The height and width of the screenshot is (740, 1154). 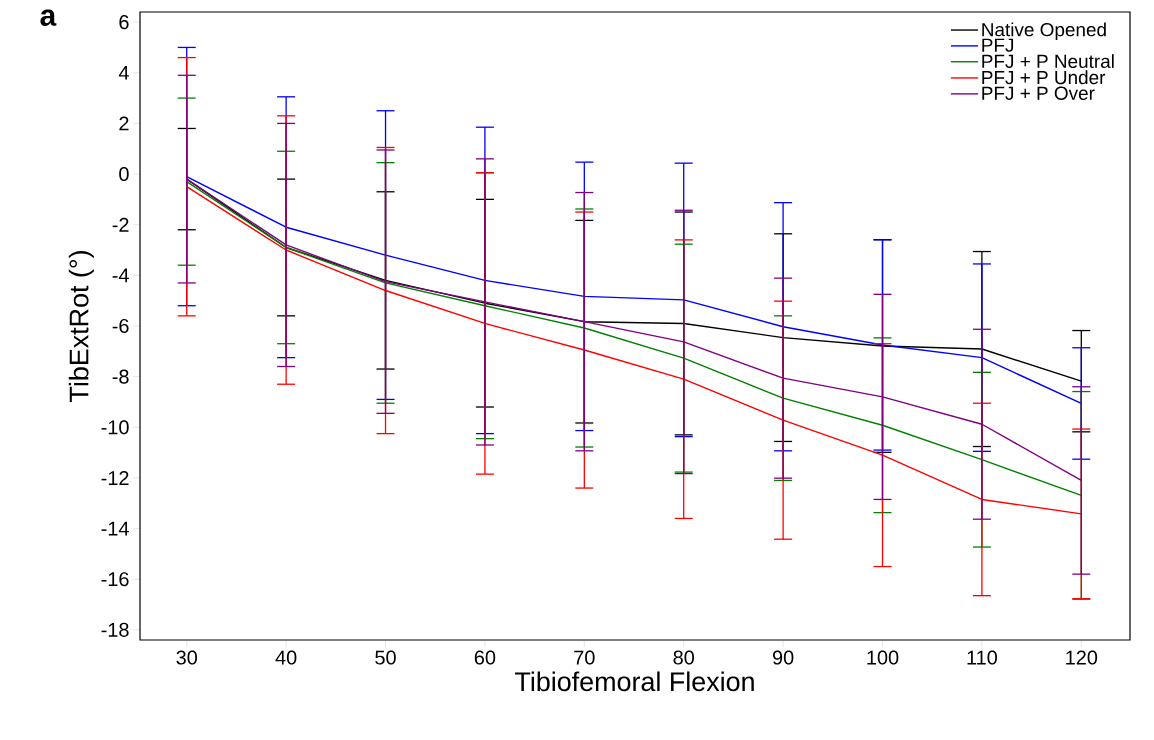 What do you see at coordinates (115, 427) in the screenshot?
I see `y-tick-label: -10` at bounding box center [115, 427].